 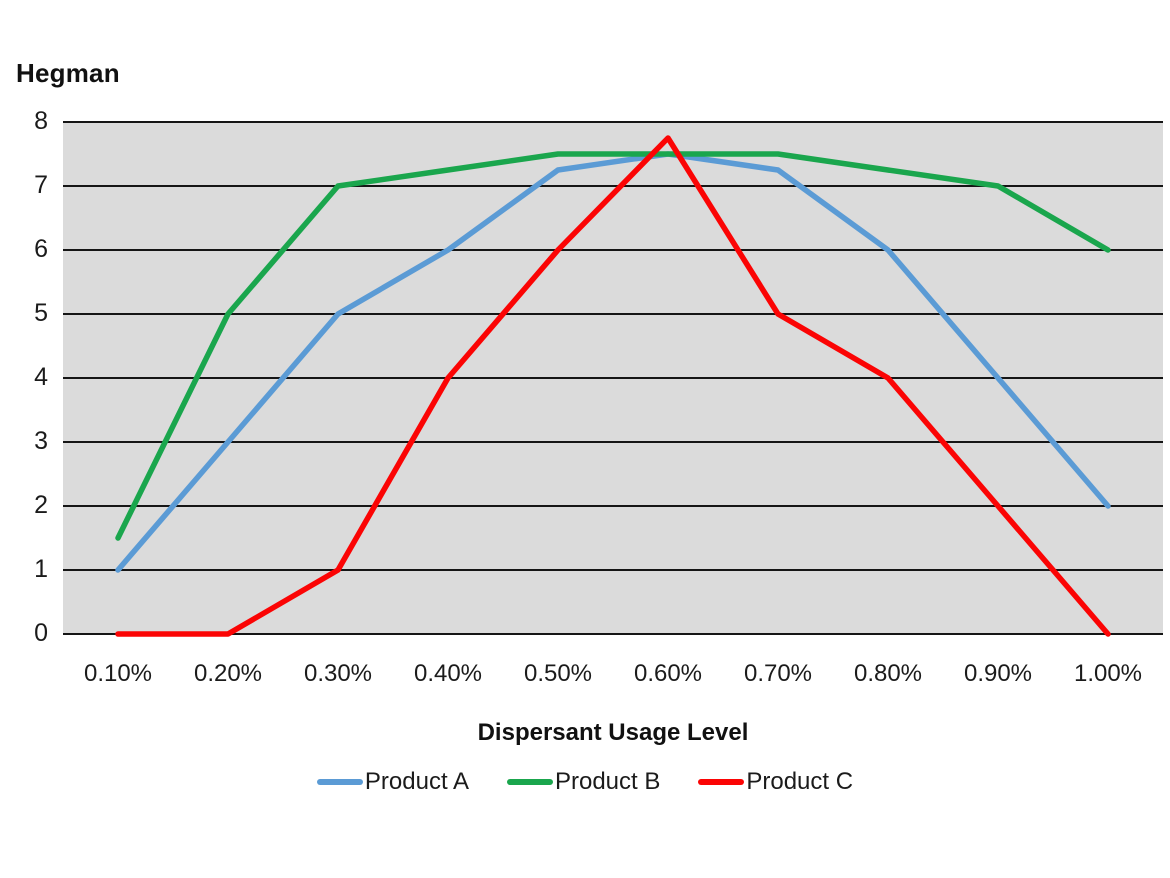 What do you see at coordinates (888, 673) in the screenshot?
I see `x-tick-label-0.80%: 0.80%` at bounding box center [888, 673].